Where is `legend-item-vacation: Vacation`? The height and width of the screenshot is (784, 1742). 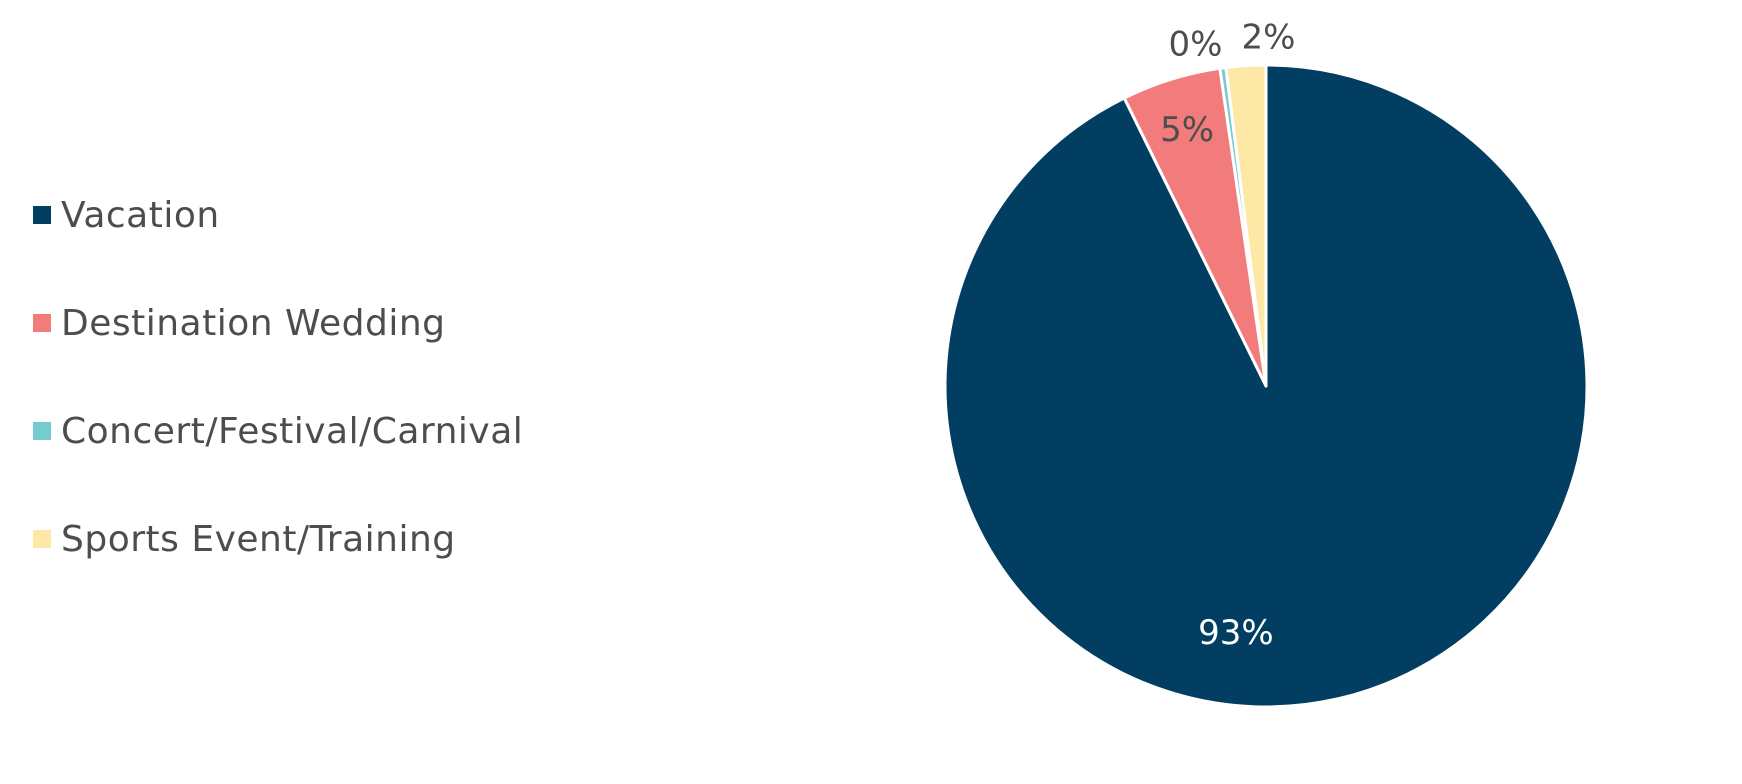 legend-item-vacation: Vacation is located at coordinates (278, 215).